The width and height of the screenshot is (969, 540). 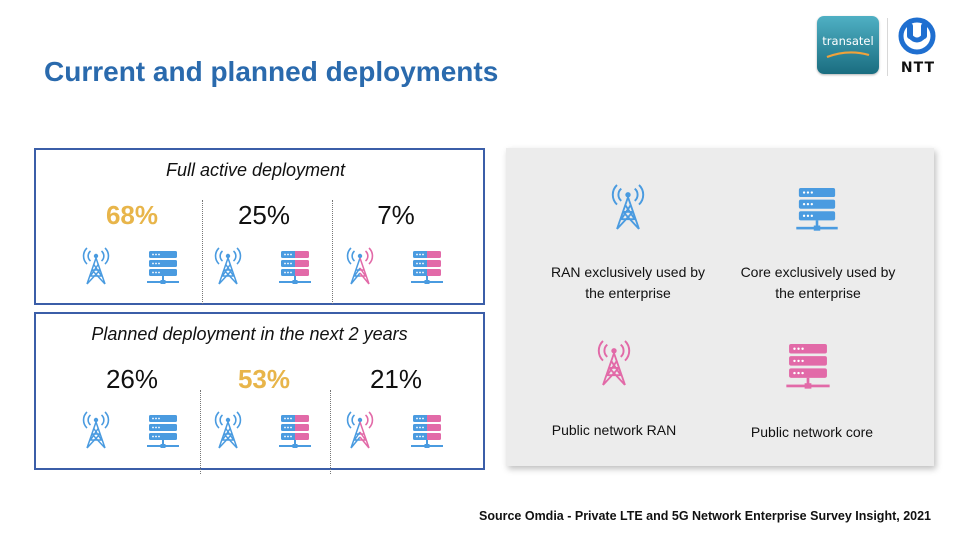 What do you see at coordinates (887, 47) in the screenshot?
I see `logo-separator` at bounding box center [887, 47].